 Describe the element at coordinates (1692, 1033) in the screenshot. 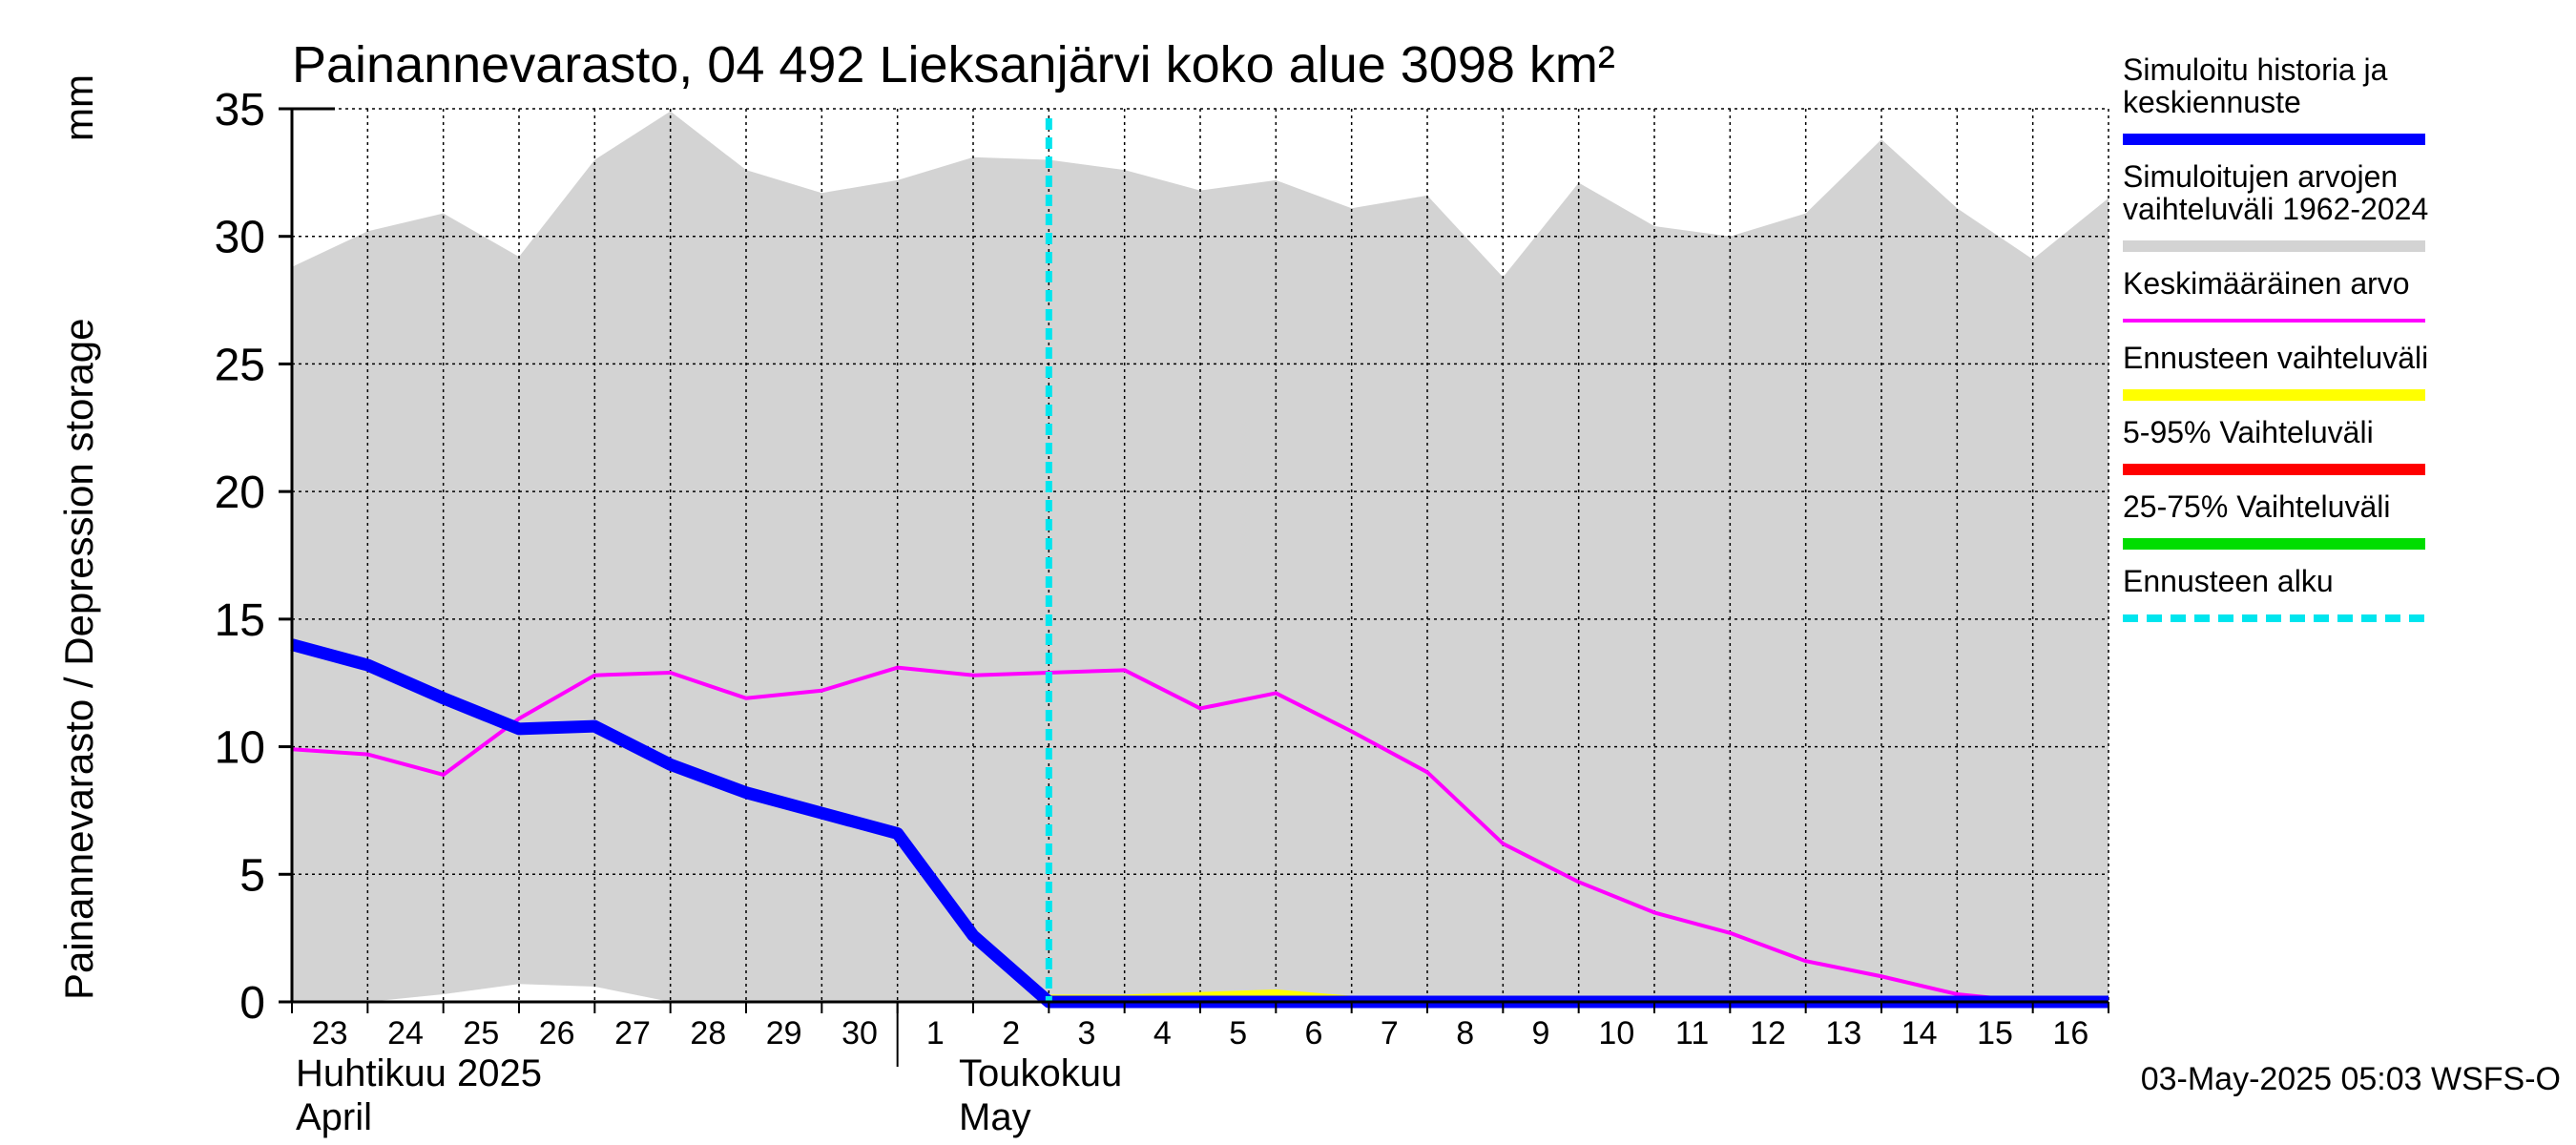

I see `x-tick-label: 11` at that location.